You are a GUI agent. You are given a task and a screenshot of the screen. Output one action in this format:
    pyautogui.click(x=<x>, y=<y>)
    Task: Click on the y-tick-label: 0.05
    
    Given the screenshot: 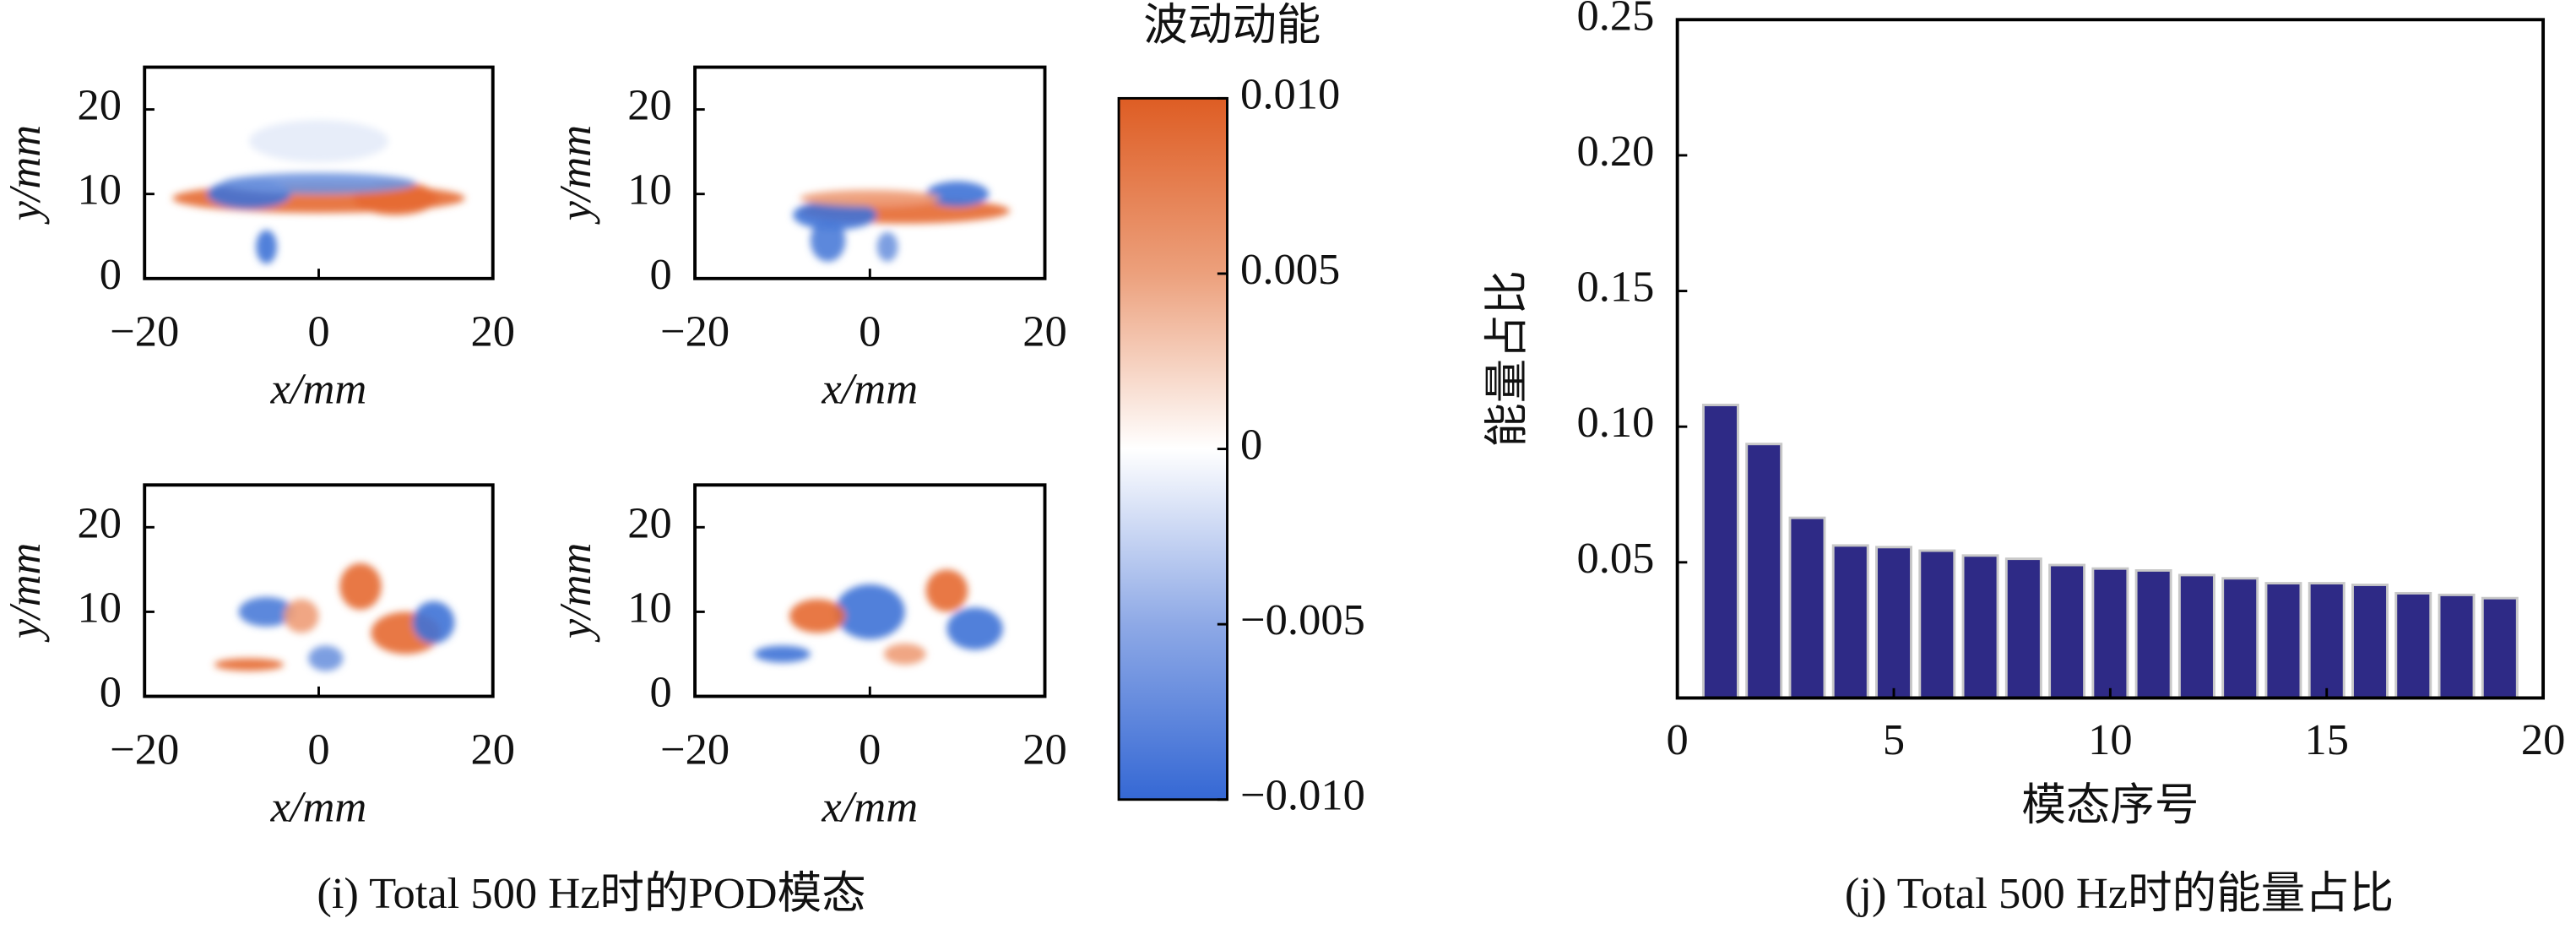 What is the action you would take?
    pyautogui.click(x=1616, y=558)
    